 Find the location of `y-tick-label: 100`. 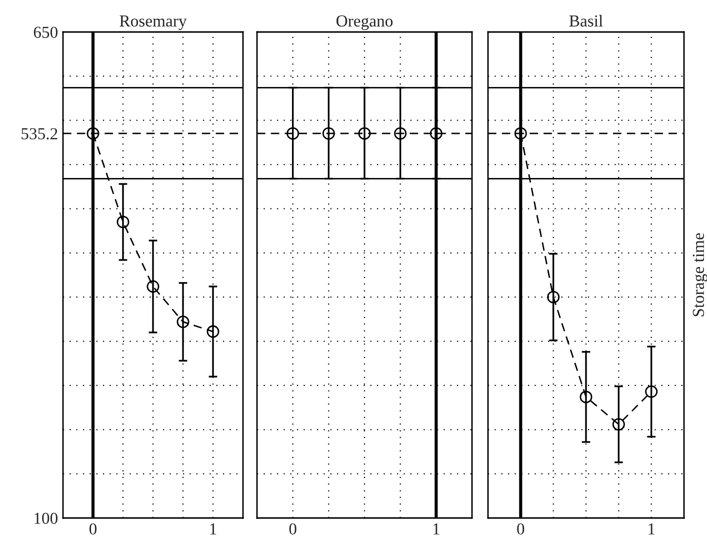

y-tick-label: 100 is located at coordinates (46, 518).